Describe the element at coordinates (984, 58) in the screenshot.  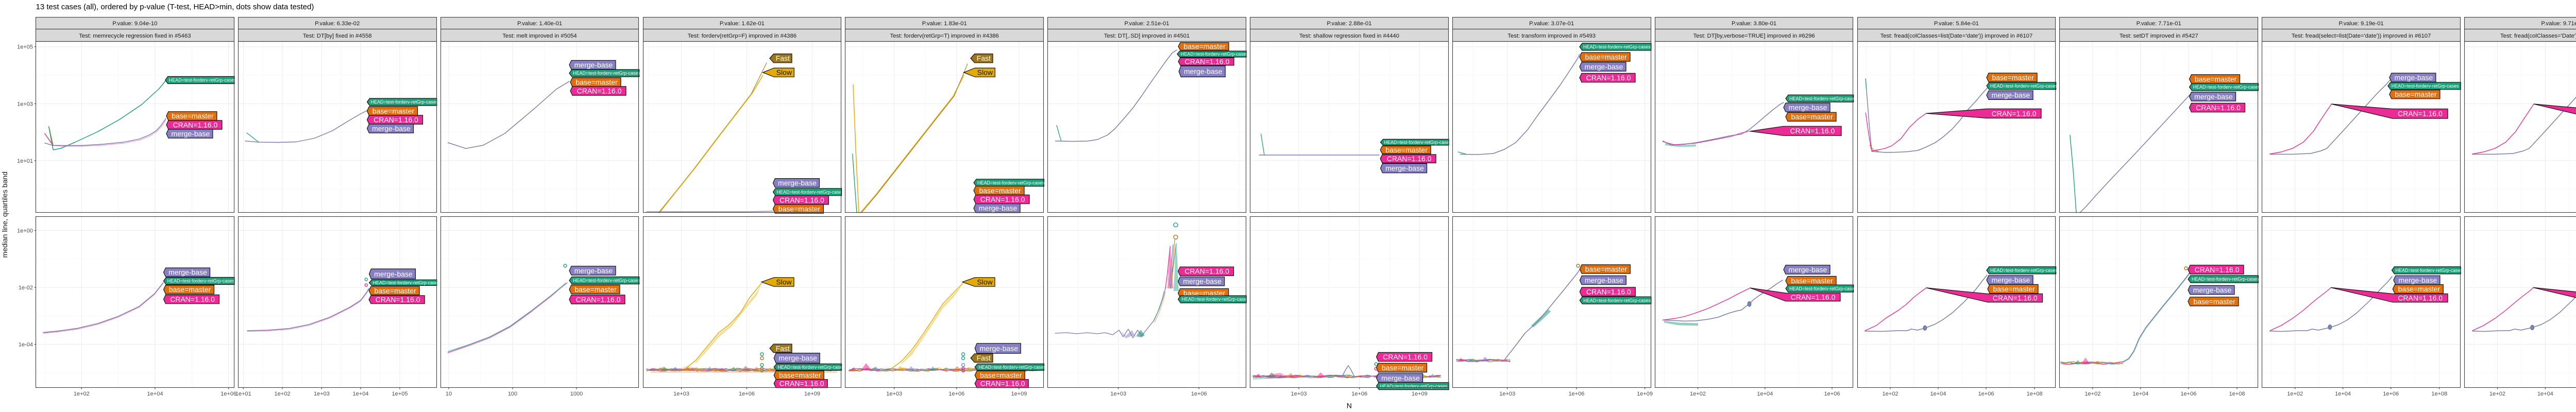
I see `svg-text: Fast` at that location.